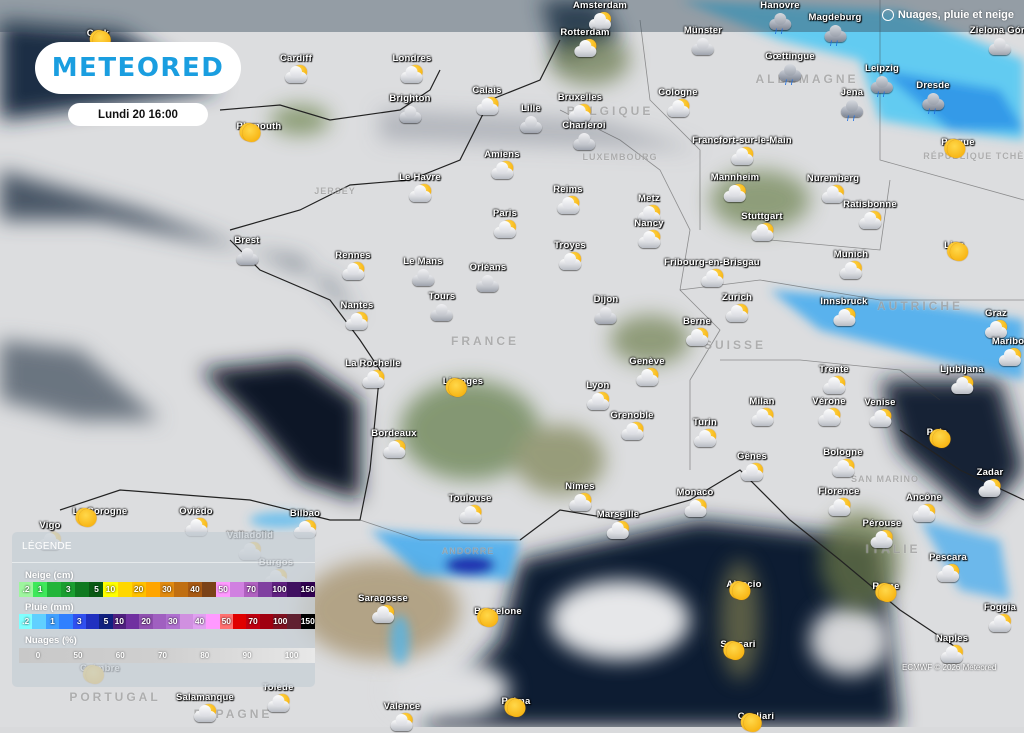  I want to click on city-marker: Zadar, so click(990, 483).